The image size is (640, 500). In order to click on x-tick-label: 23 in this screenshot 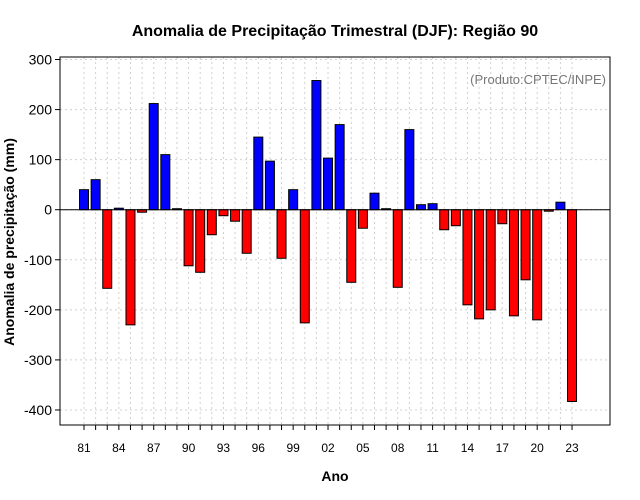, I will do `click(572, 448)`.